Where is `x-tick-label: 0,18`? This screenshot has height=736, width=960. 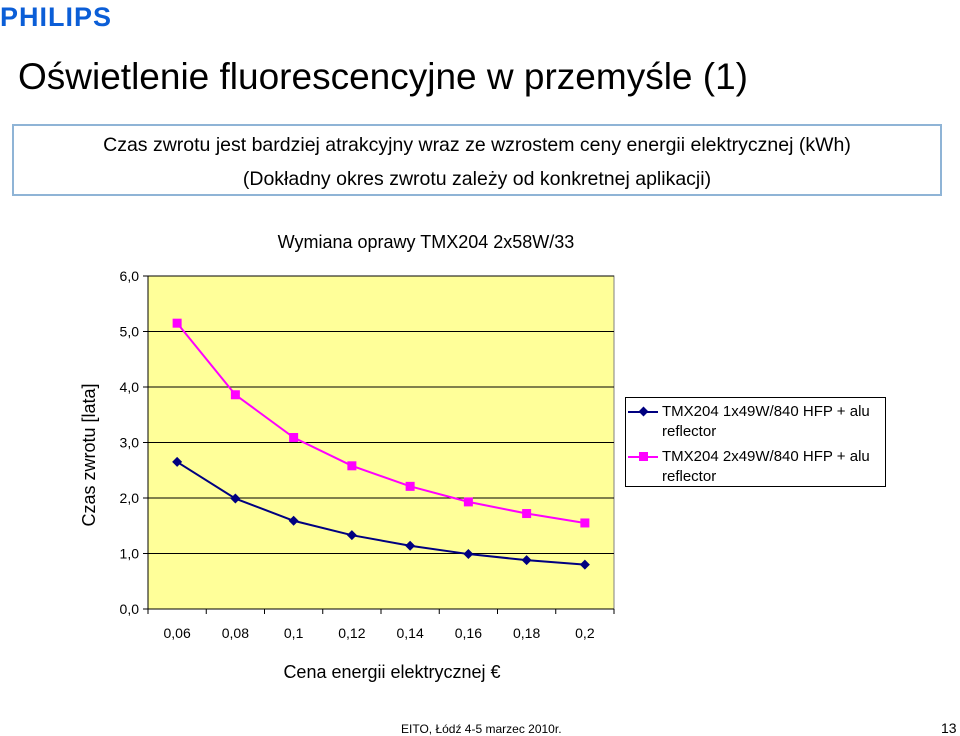
x-tick-label: 0,18 is located at coordinates (526, 633).